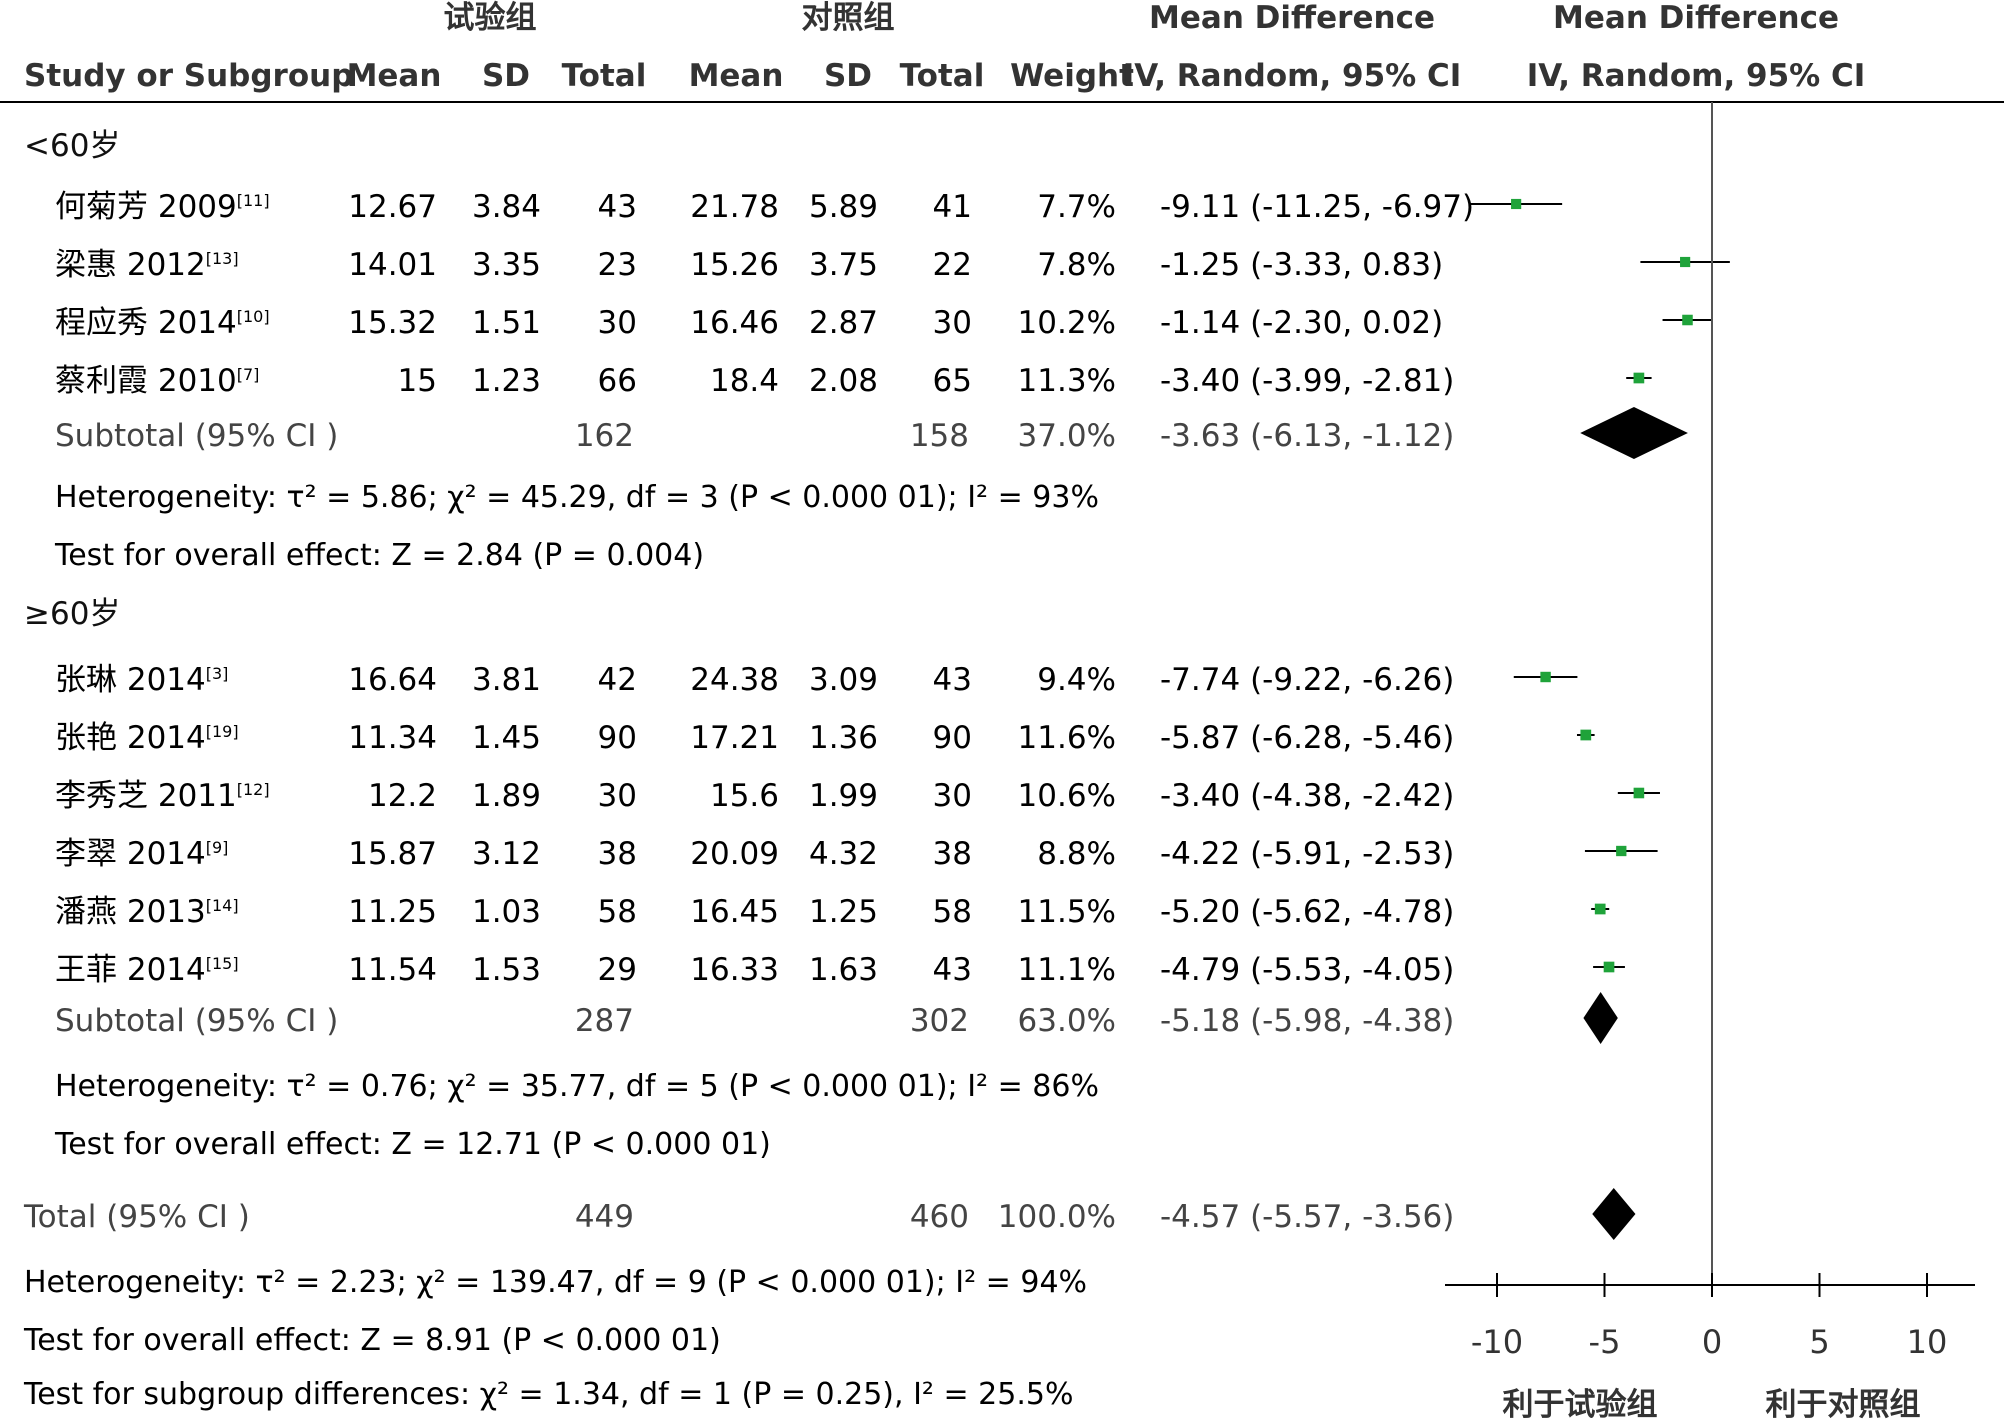 Image resolution: width=2004 pixels, height=1424 pixels. What do you see at coordinates (506, 796) in the screenshot?
I see `study-1-2-sd-exp: 1.89` at bounding box center [506, 796].